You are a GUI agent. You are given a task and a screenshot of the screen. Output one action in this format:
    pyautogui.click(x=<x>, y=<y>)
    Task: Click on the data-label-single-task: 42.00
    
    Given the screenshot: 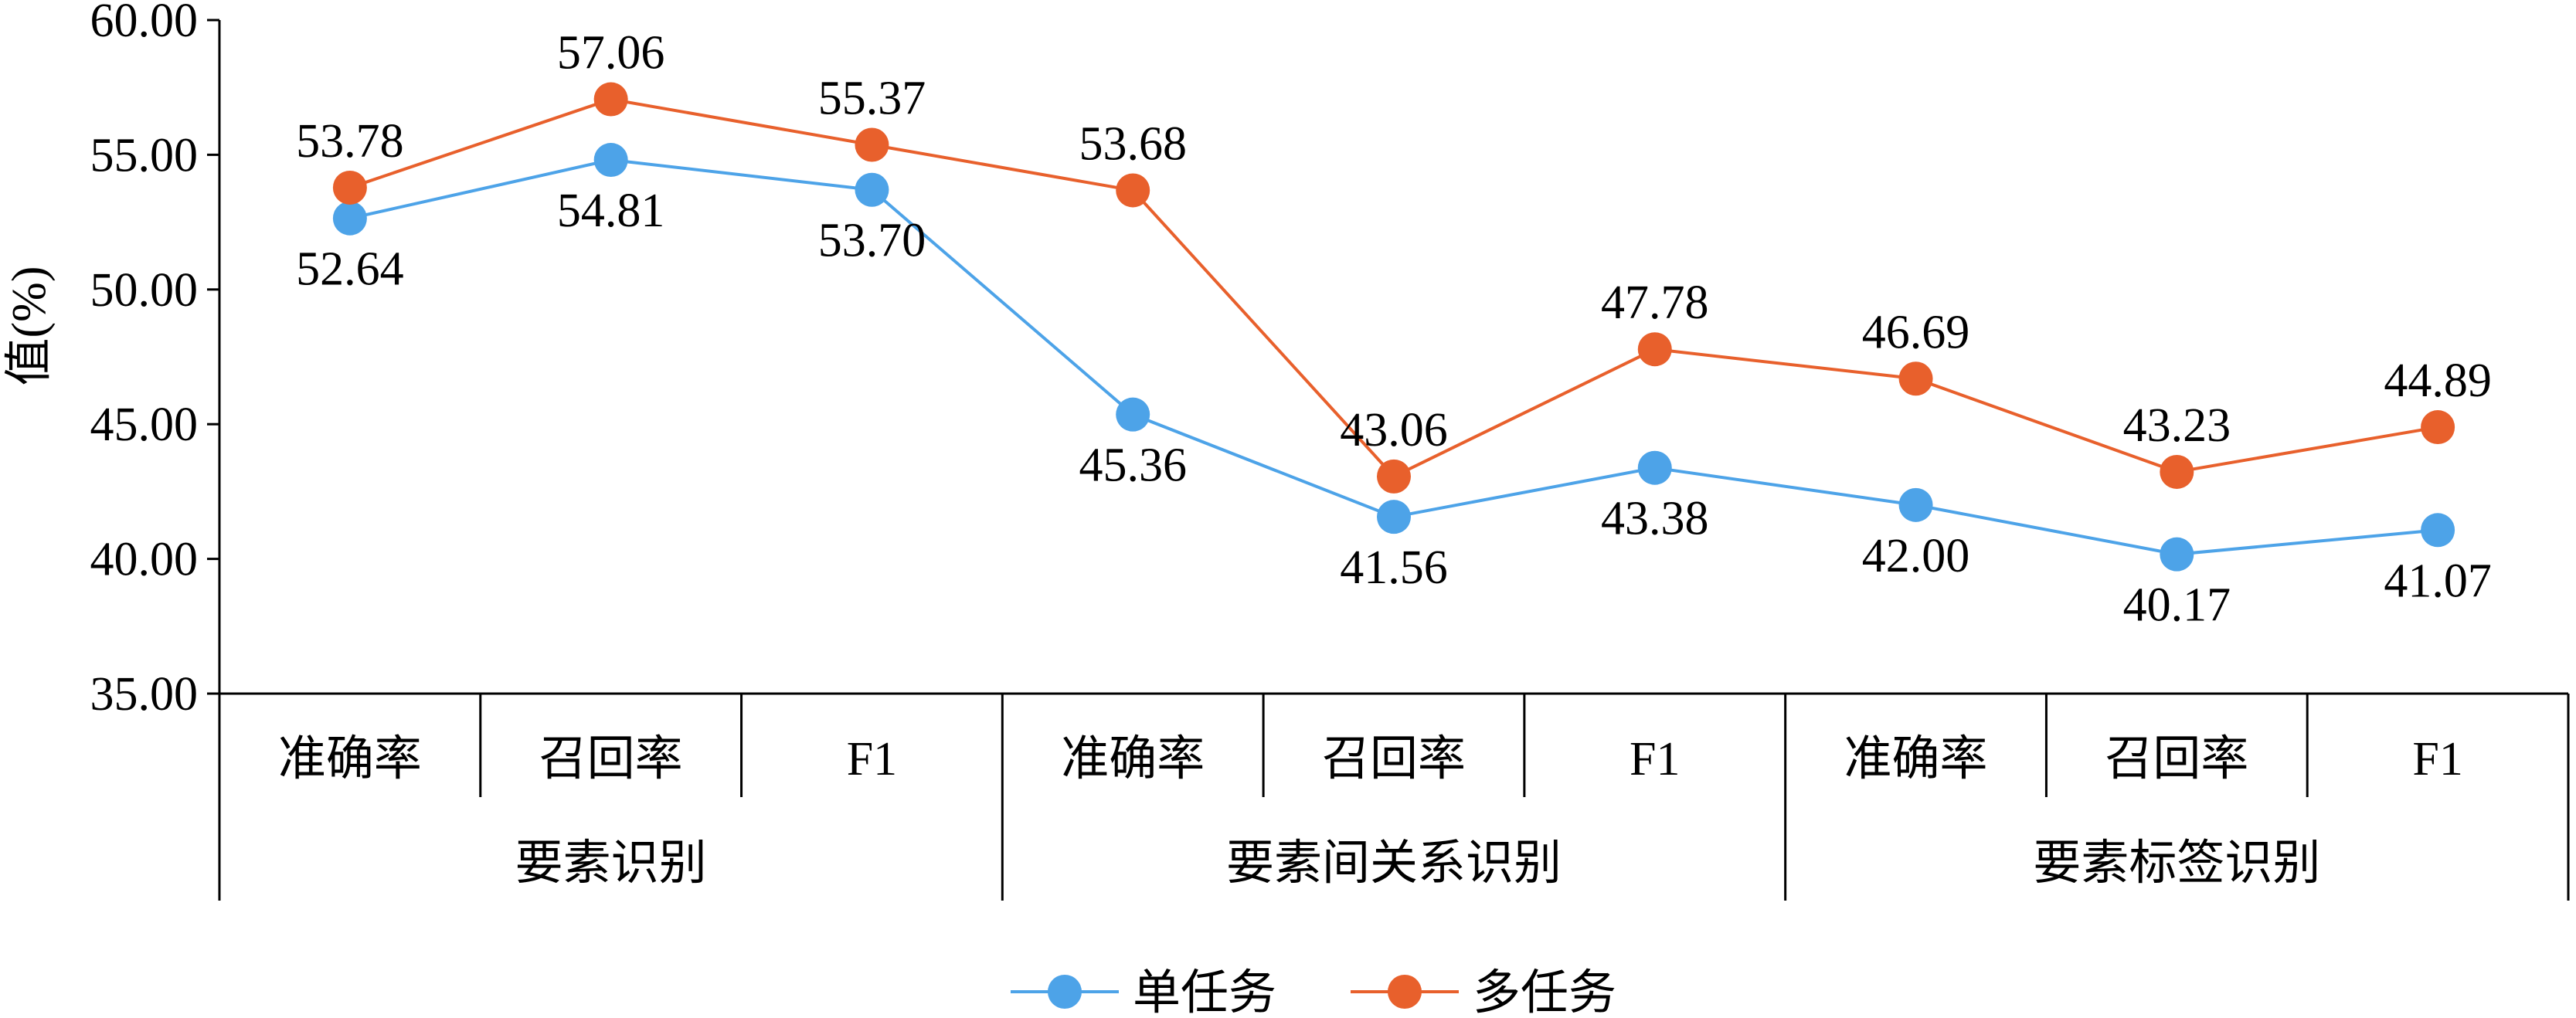 What is the action you would take?
    pyautogui.click(x=1916, y=556)
    